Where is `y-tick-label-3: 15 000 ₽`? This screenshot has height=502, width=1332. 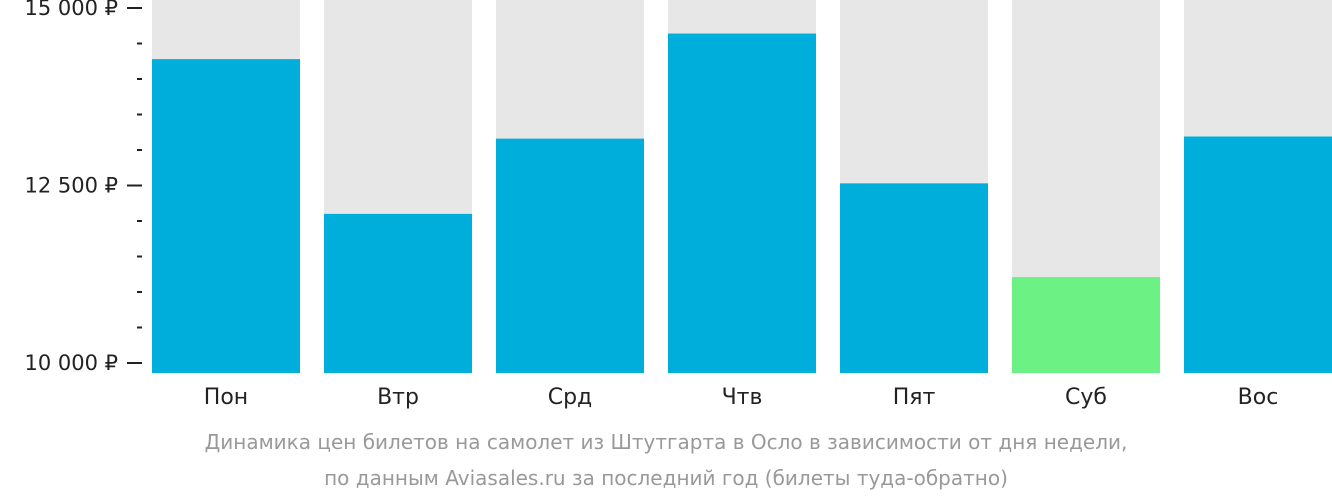
y-tick-label-3: 15 000 ₽ is located at coordinates (71, 10).